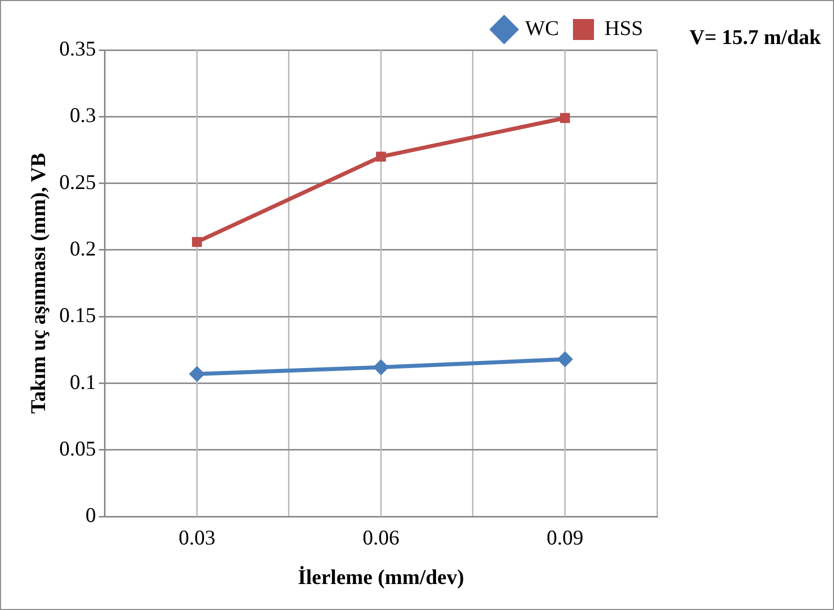 Image resolution: width=834 pixels, height=610 pixels. I want to click on x-axis-title: İlerleme (mm/dev), so click(381, 576).